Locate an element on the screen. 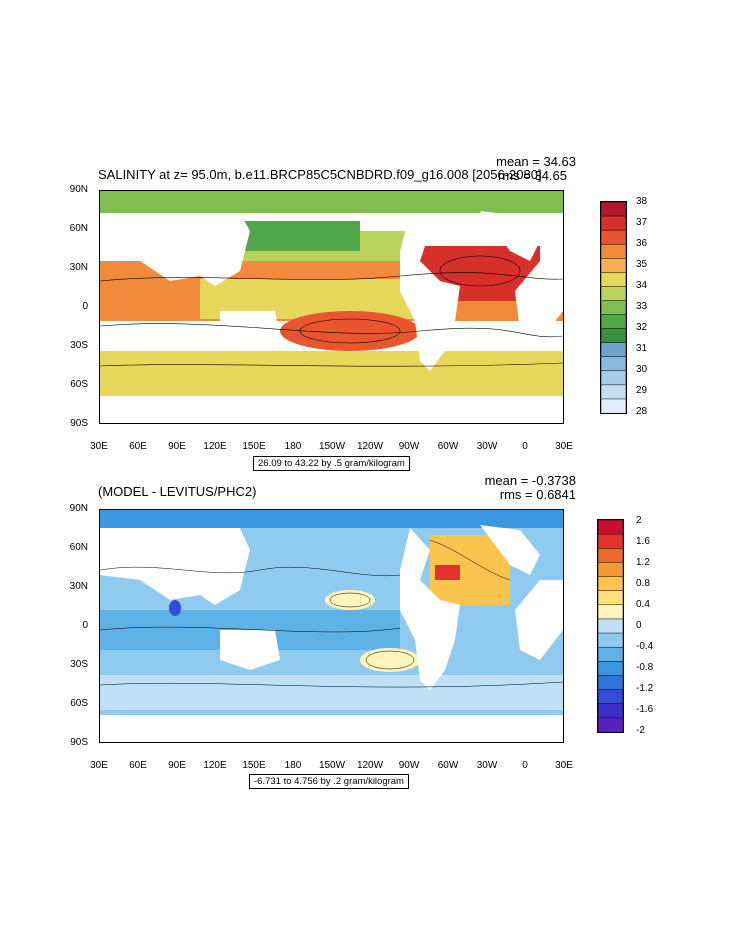 The height and width of the screenshot is (945, 733). p1-lon-label: 150W is located at coordinates (332, 446).